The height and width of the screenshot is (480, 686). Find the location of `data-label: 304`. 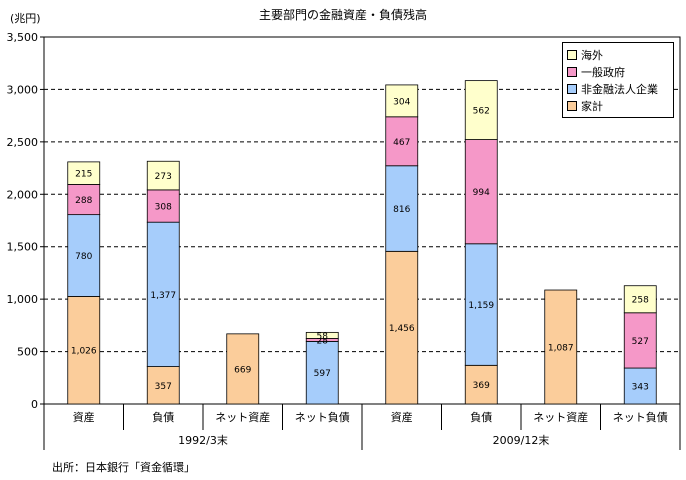

data-label: 304 is located at coordinates (401, 102).